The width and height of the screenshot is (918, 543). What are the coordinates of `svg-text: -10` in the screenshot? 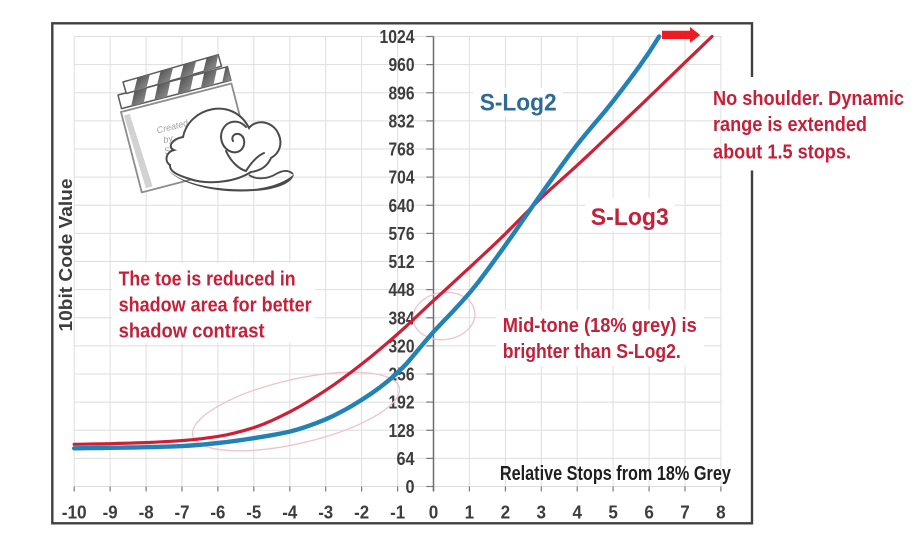 It's located at (74, 512).